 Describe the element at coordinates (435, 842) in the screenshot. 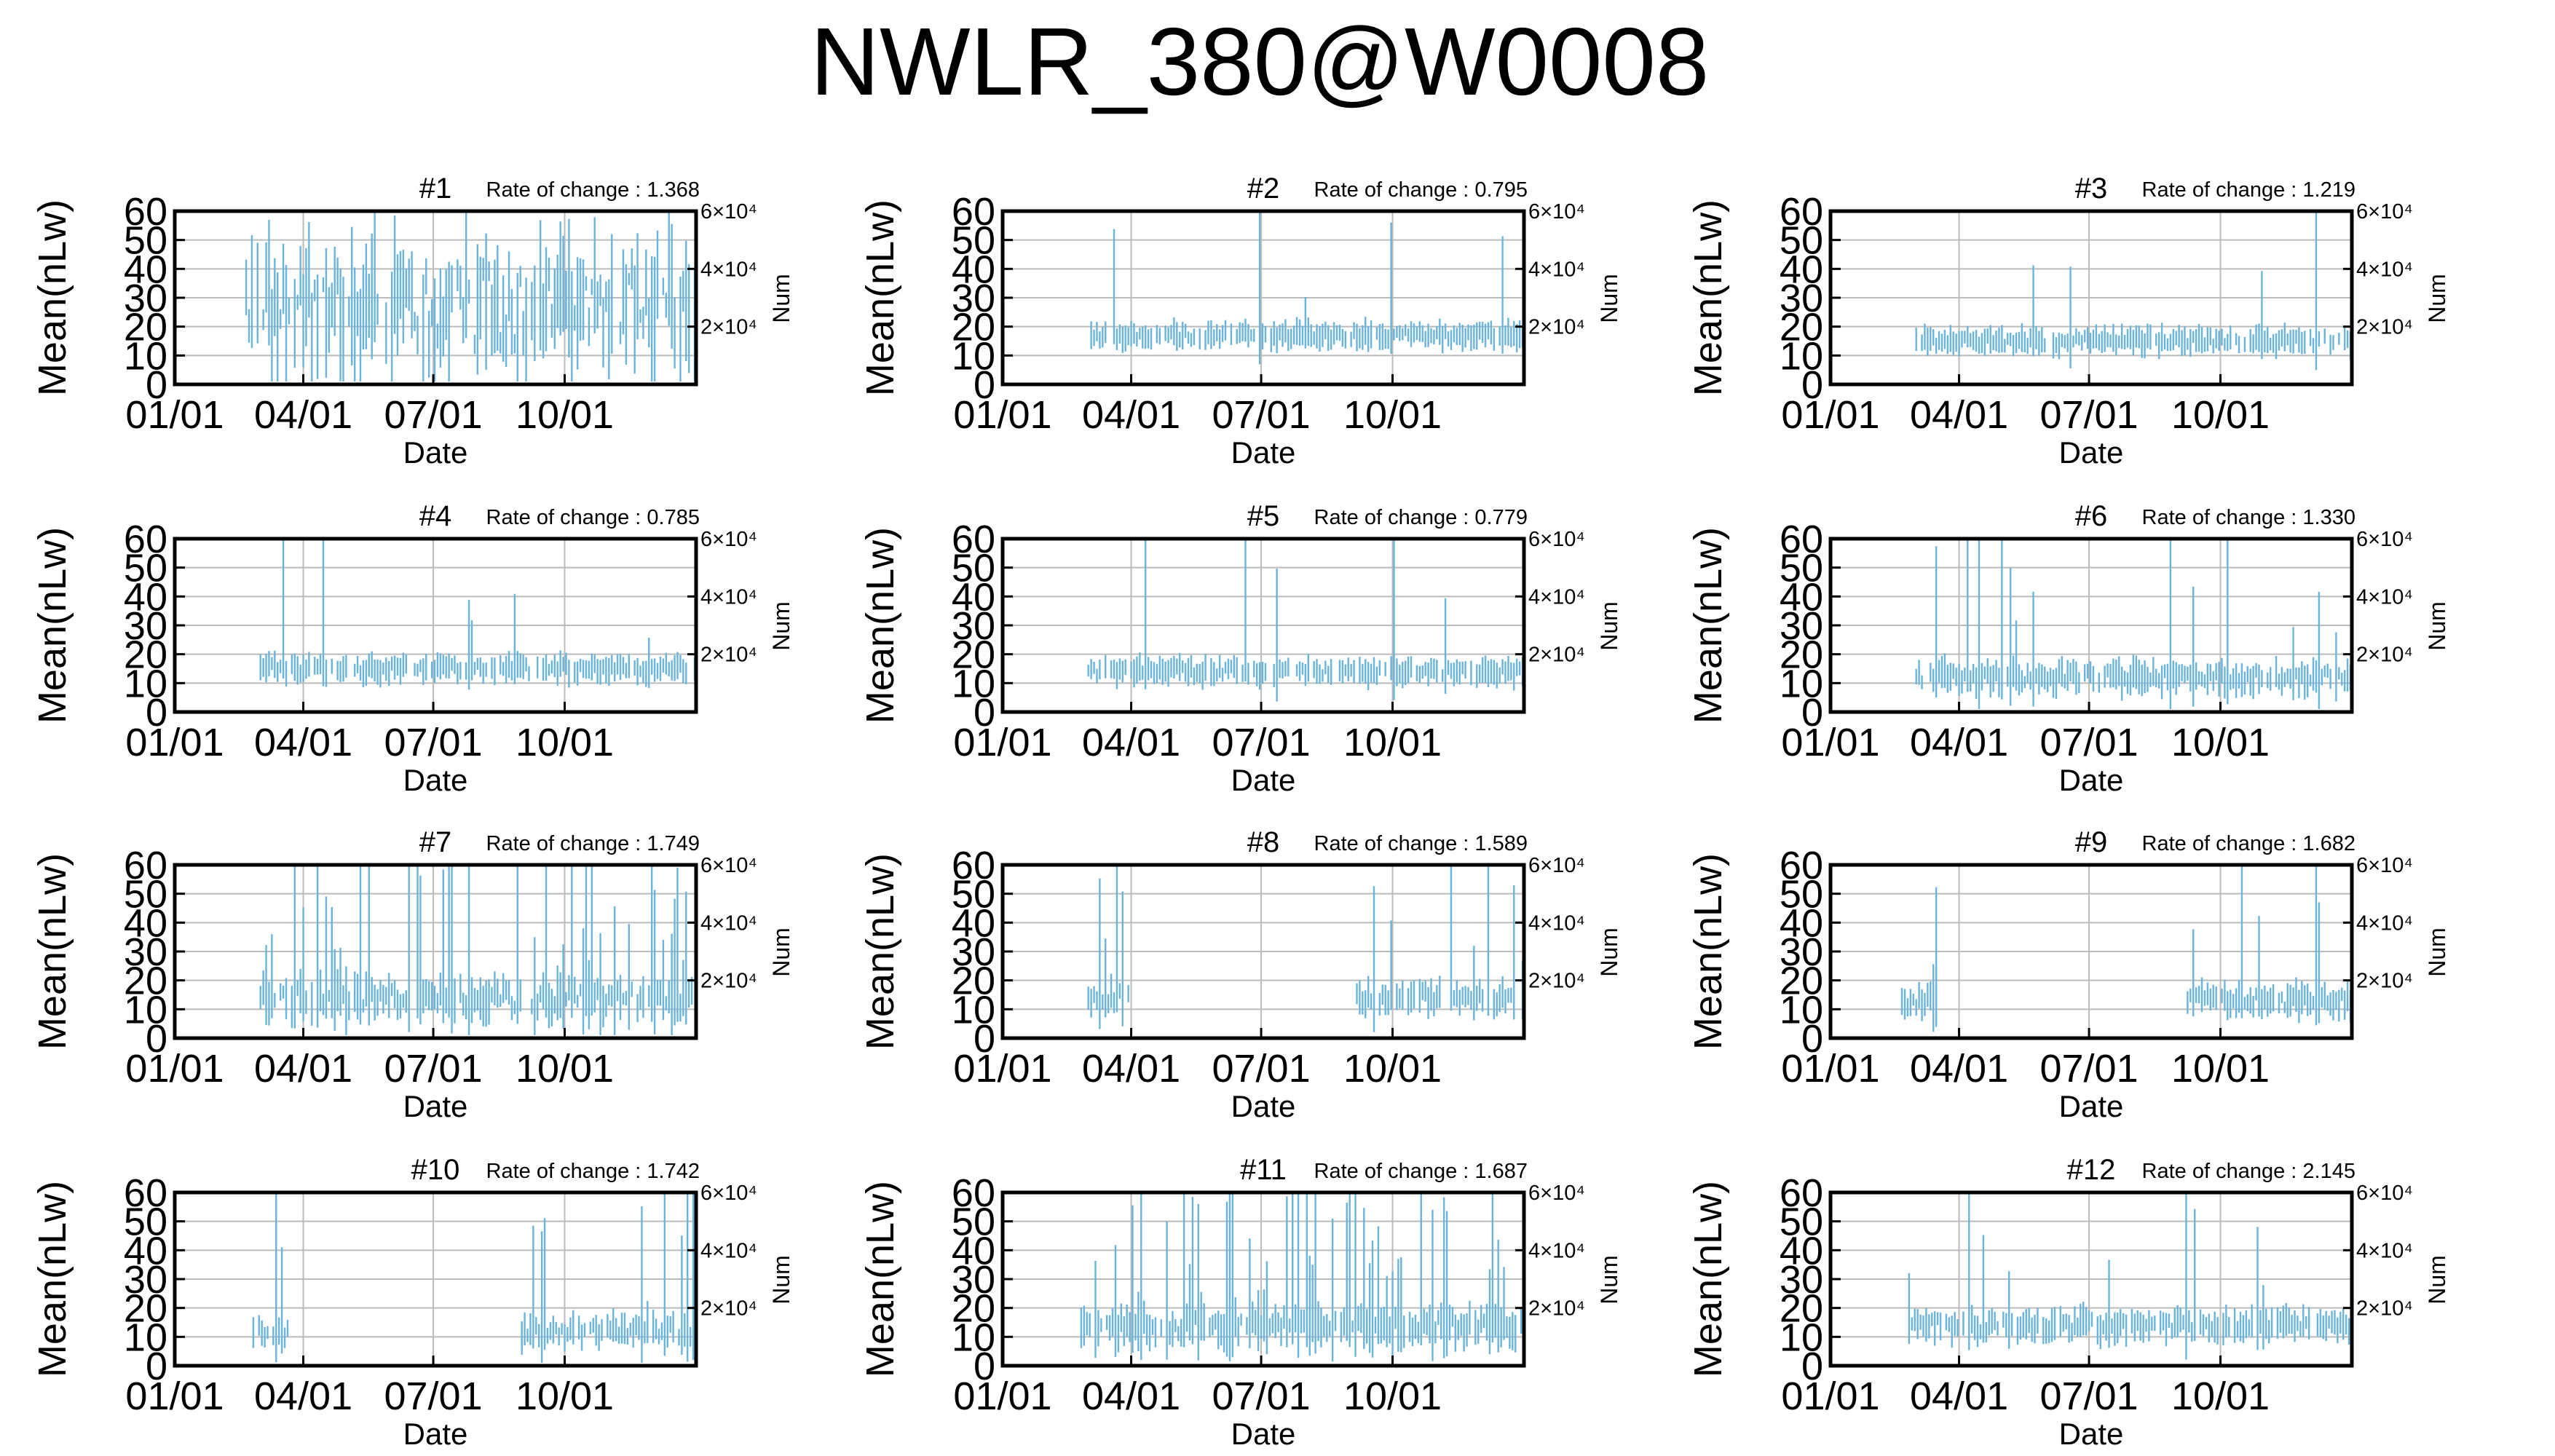

I see `panel-title: #7` at that location.